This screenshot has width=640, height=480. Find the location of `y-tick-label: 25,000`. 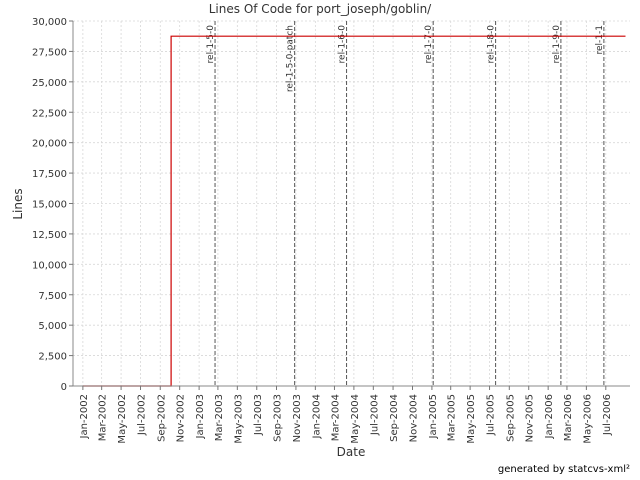

y-tick-label: 25,000 is located at coordinates (49, 83).